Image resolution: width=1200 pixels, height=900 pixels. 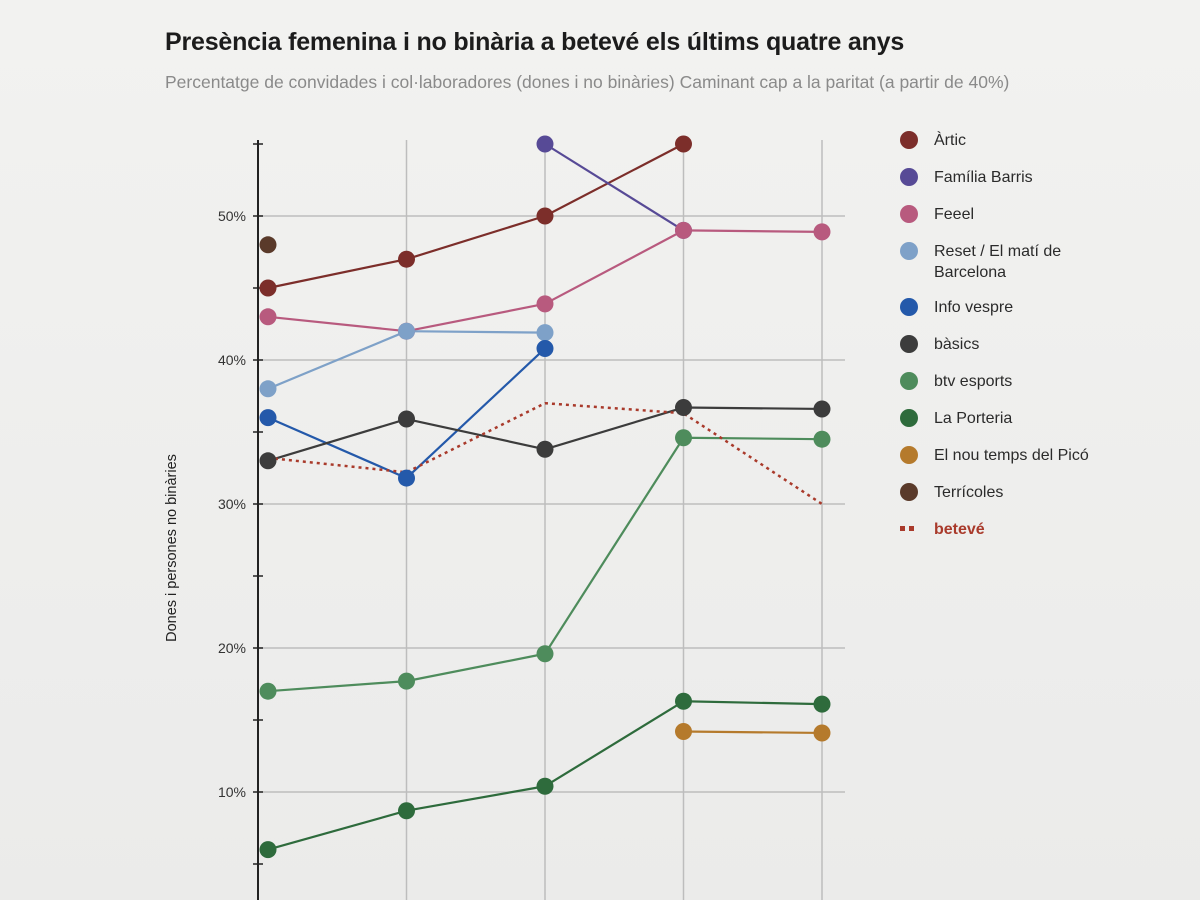 I want to click on legend-label: btv esports, so click(x=973, y=381).